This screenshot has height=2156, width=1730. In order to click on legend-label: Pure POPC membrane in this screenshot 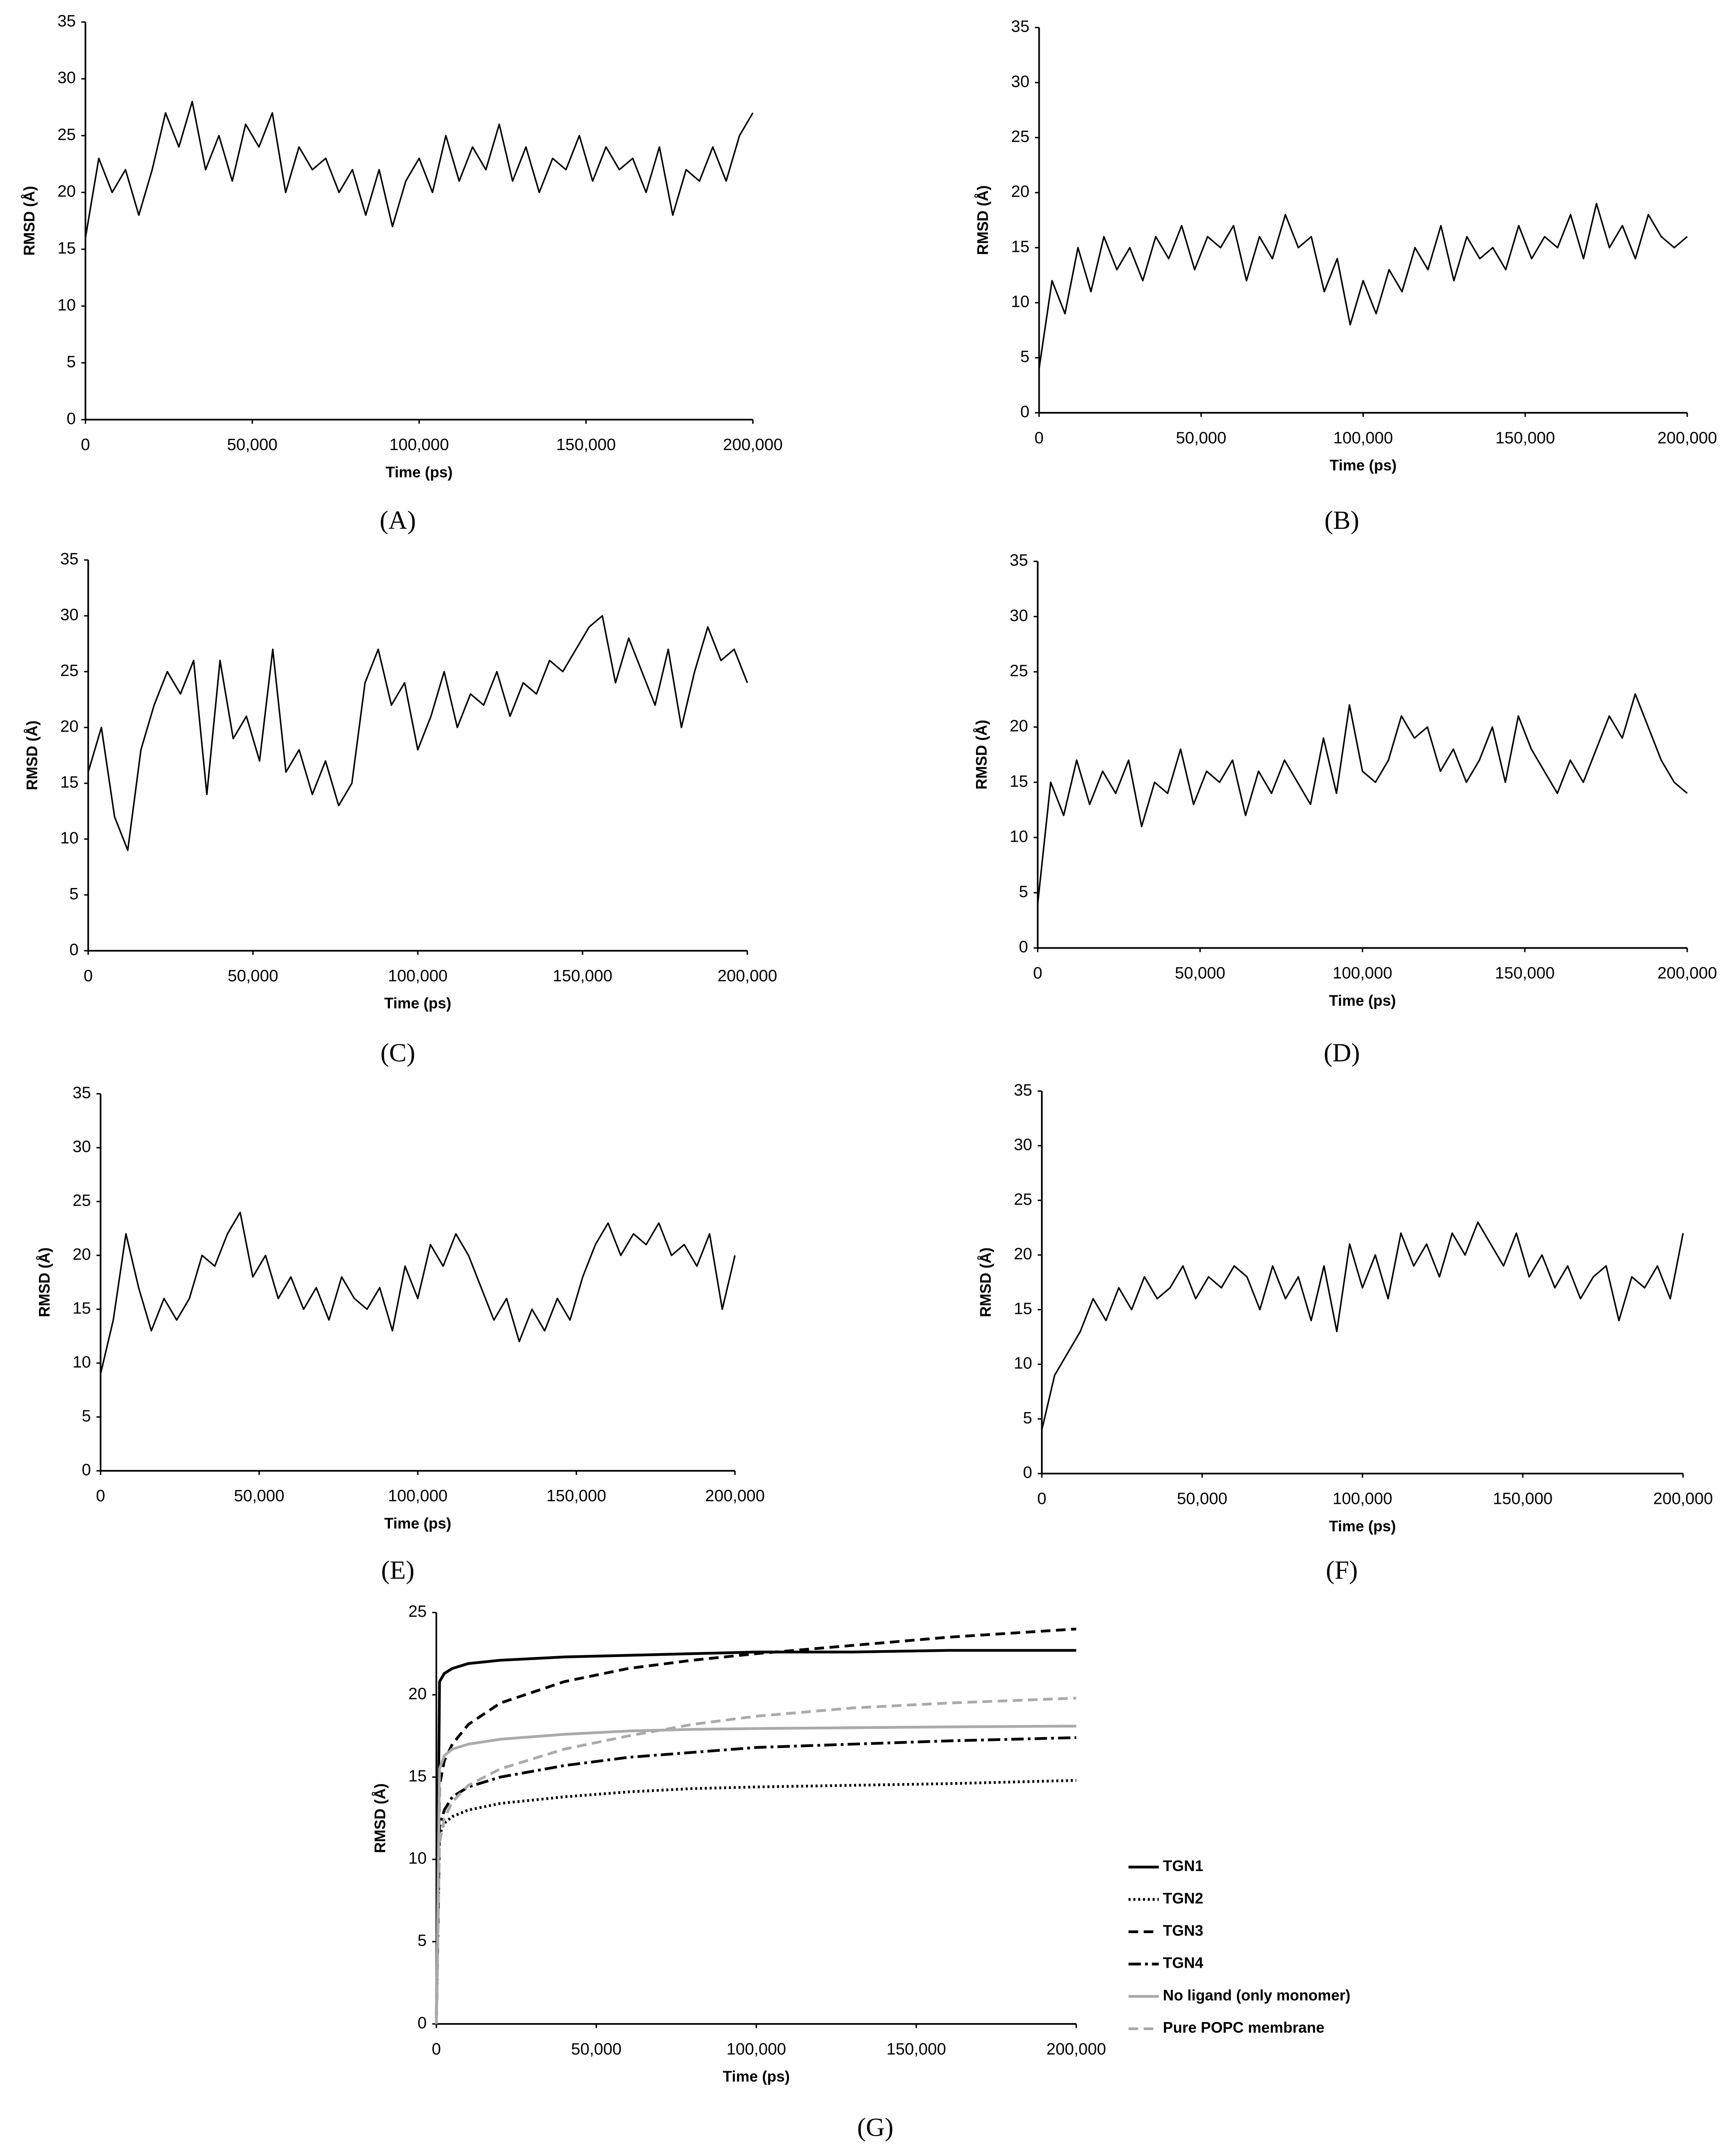, I will do `click(1243, 2027)`.